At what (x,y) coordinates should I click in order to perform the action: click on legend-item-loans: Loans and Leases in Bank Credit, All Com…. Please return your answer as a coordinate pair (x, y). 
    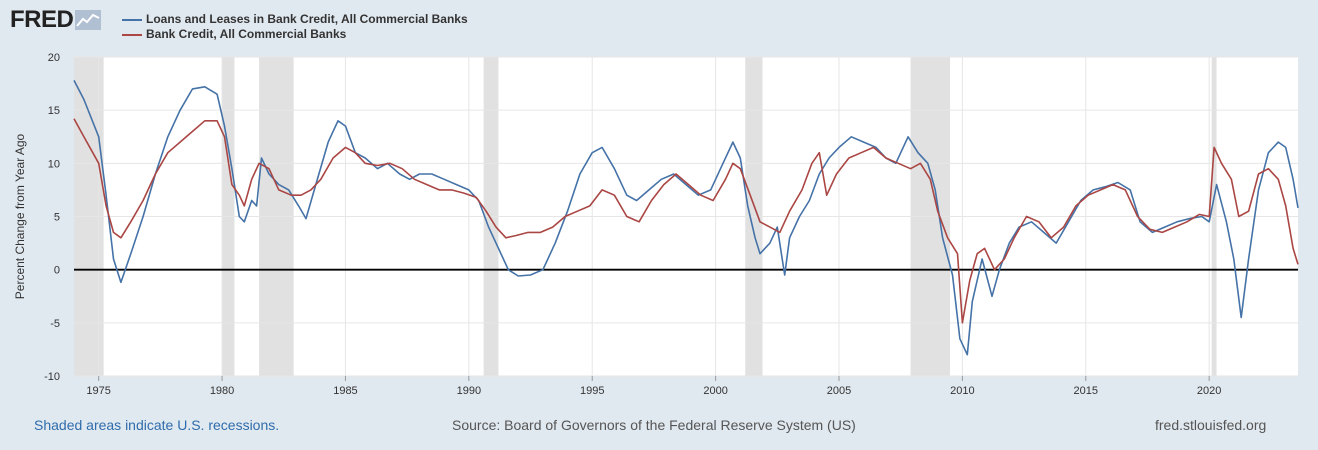
    Looking at the image, I should click on (295, 19).